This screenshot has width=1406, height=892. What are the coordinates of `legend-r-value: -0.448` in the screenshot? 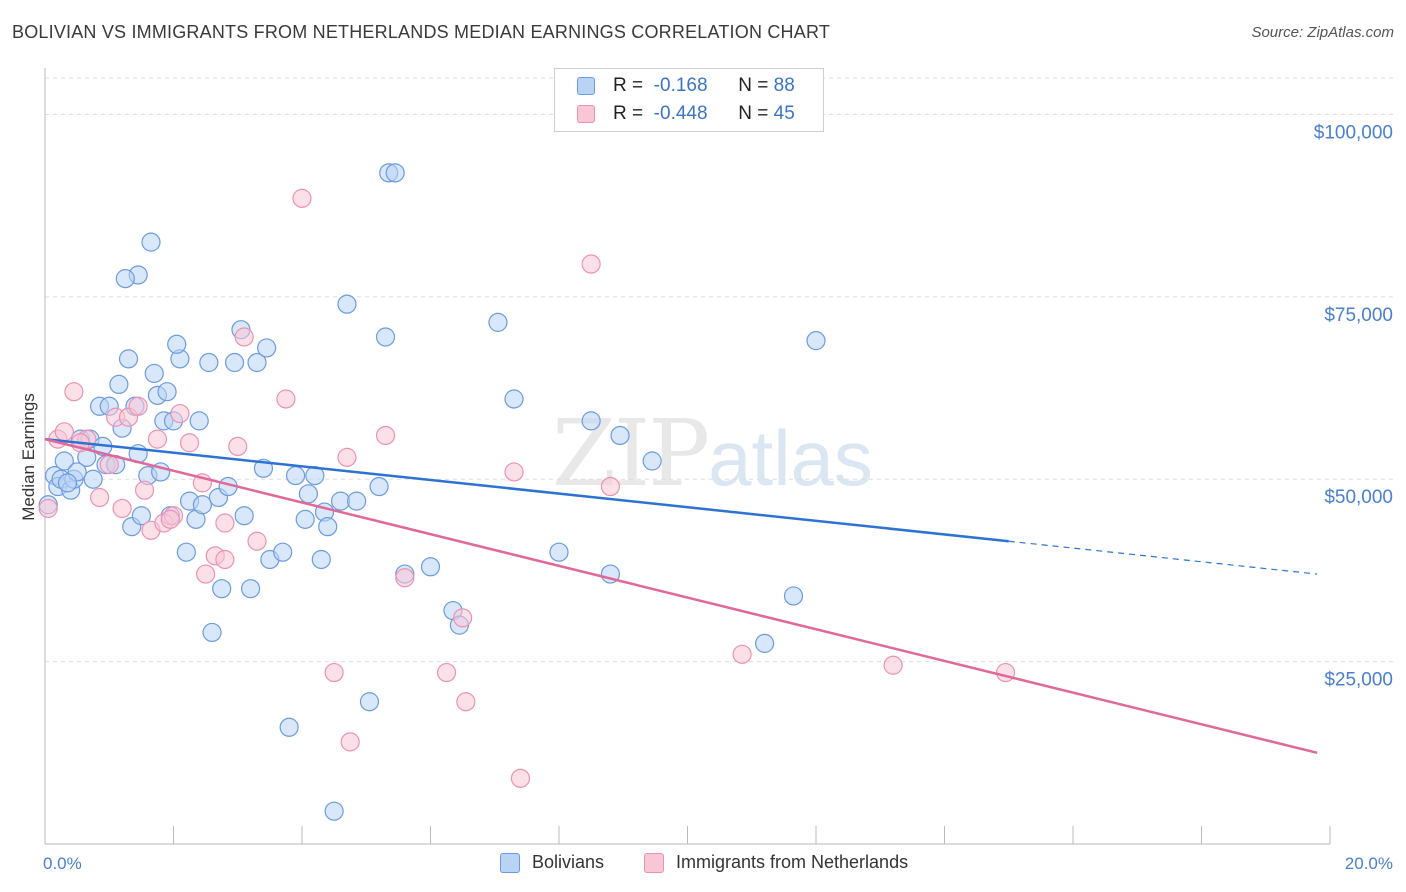 It's located at (680, 113).